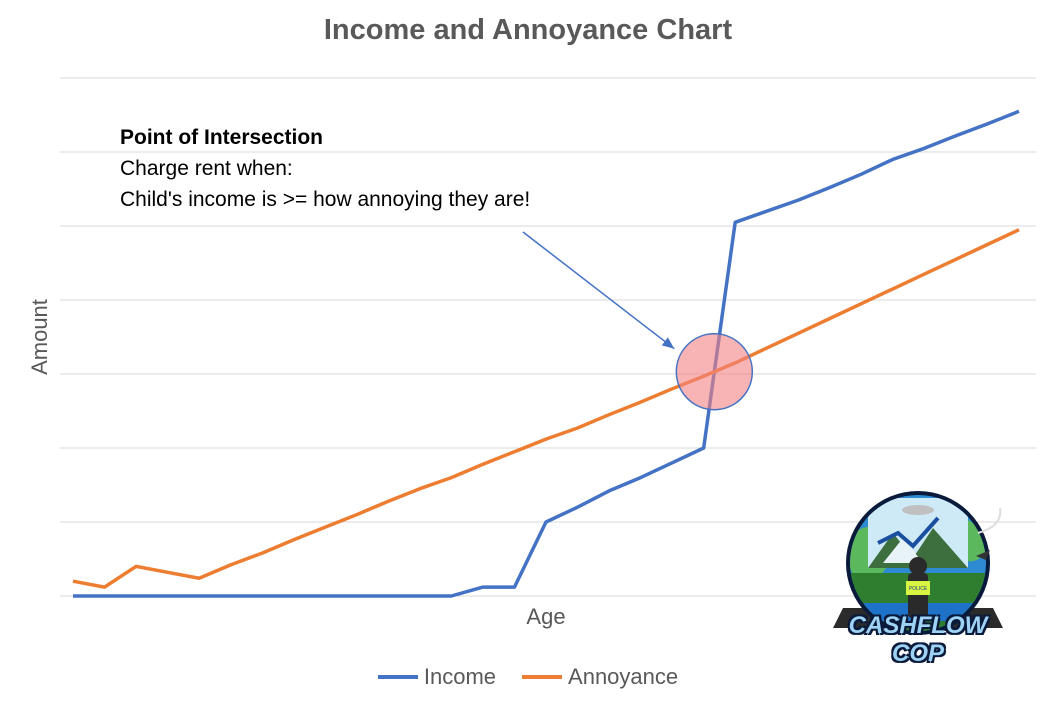  Describe the element at coordinates (918, 589) in the screenshot. I see `logo-badge-text: POLICE` at that location.